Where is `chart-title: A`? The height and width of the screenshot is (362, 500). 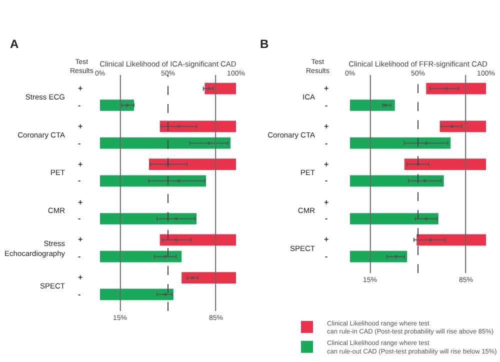
chart-title: A is located at coordinates (14, 44).